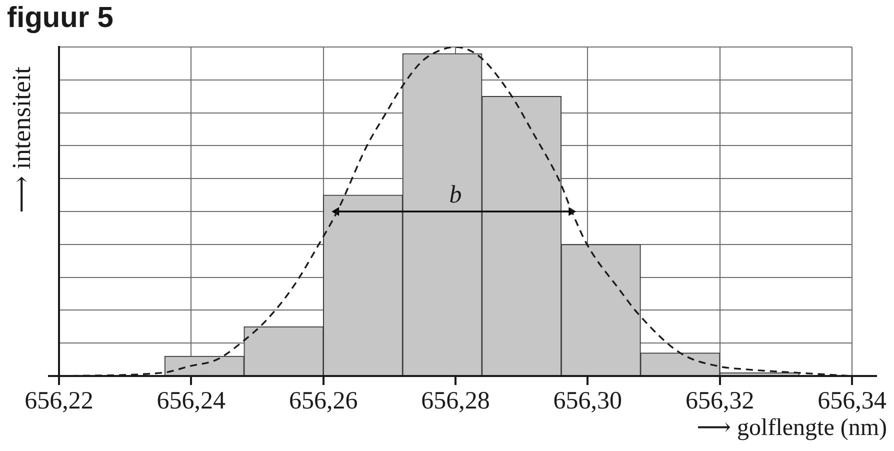  Describe the element at coordinates (455, 195) in the screenshot. I see `annotation: b` at that location.